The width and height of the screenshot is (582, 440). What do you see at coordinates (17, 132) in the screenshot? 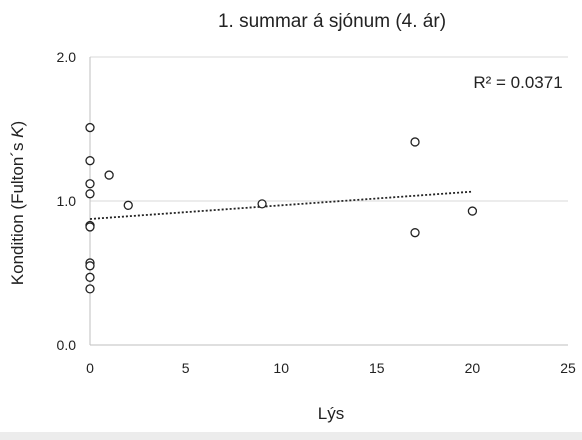
I see `y-axis-label-italic: K` at bounding box center [17, 132].